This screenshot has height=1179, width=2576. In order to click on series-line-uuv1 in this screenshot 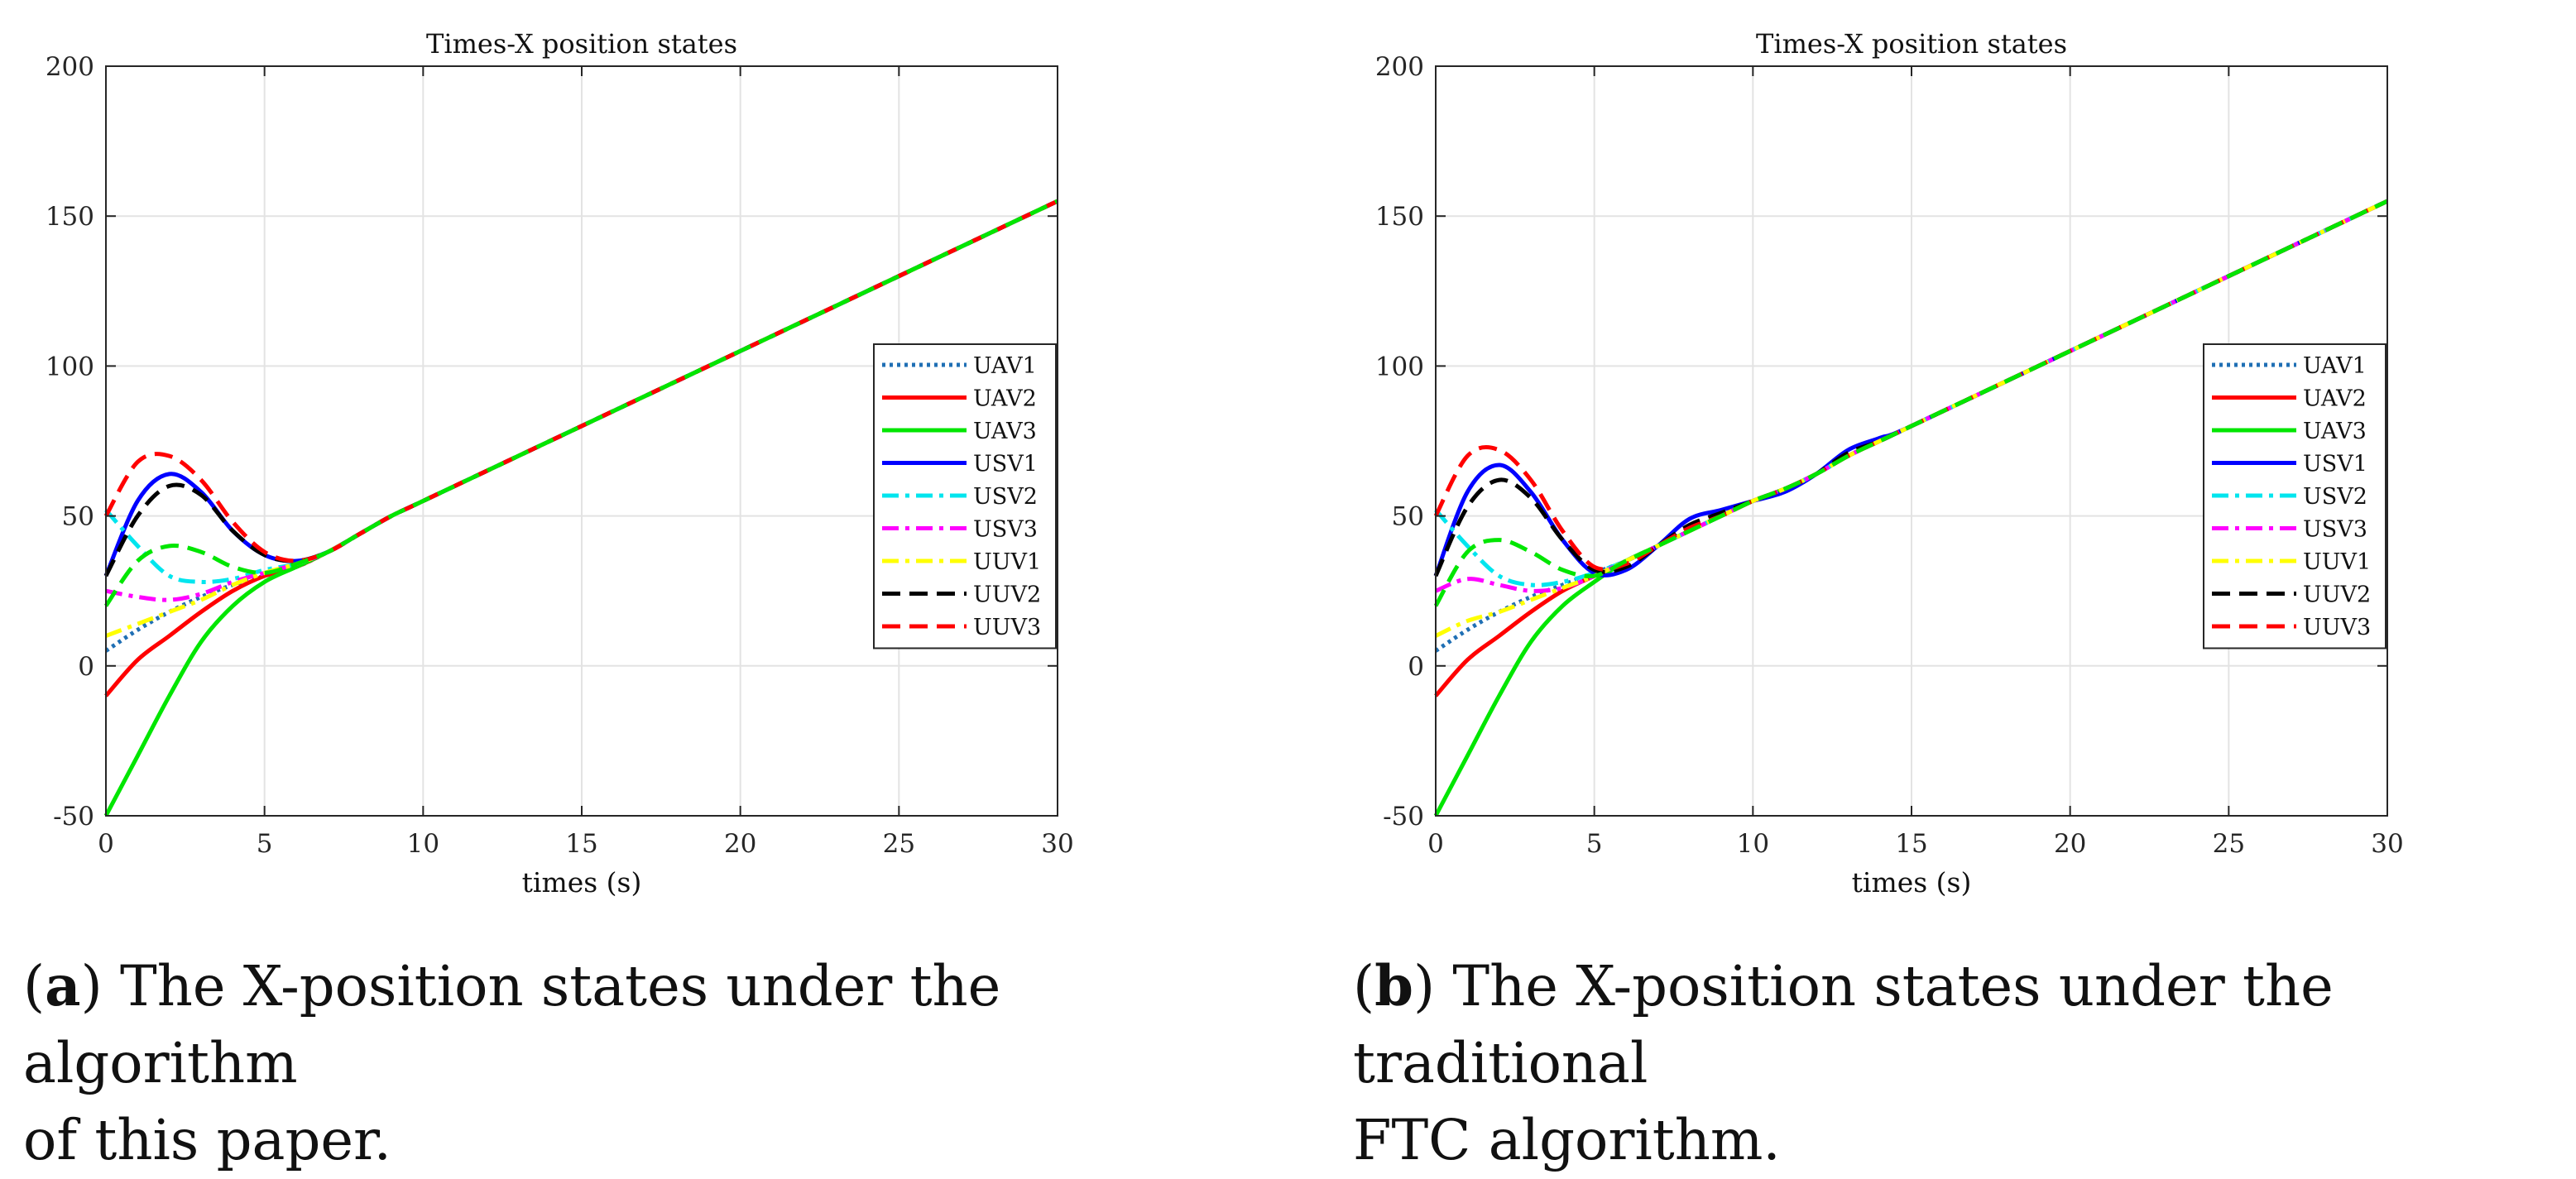, I will do `click(1911, 418)`.